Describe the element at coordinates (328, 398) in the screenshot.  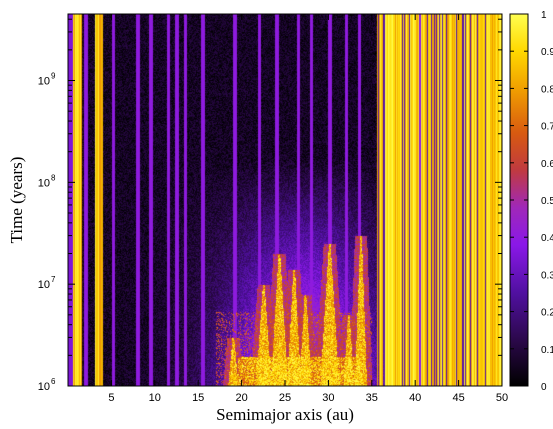
I see `x-tick-label: 30` at that location.